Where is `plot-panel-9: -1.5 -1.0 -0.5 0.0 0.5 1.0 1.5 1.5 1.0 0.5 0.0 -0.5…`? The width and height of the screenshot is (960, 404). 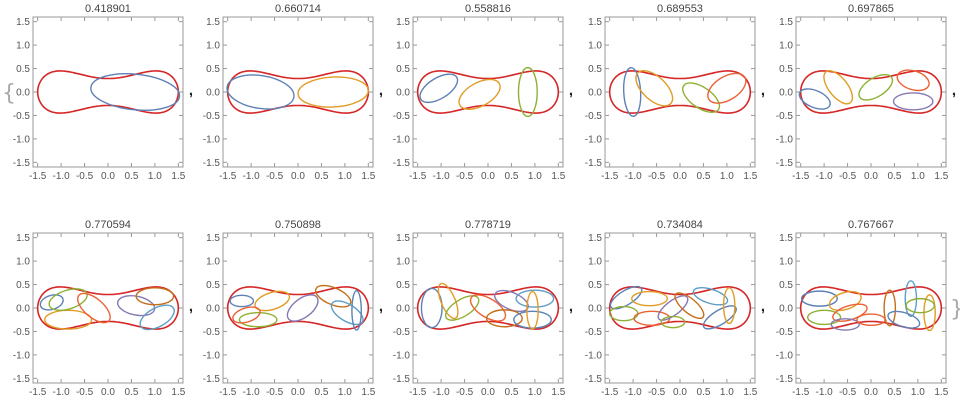 plot-panel-9: -1.5 -1.0 -0.5 0.0 0.5 1.0 1.5 1.5 1.0 0.5 0.0 -0.5… is located at coordinates (675, 308).